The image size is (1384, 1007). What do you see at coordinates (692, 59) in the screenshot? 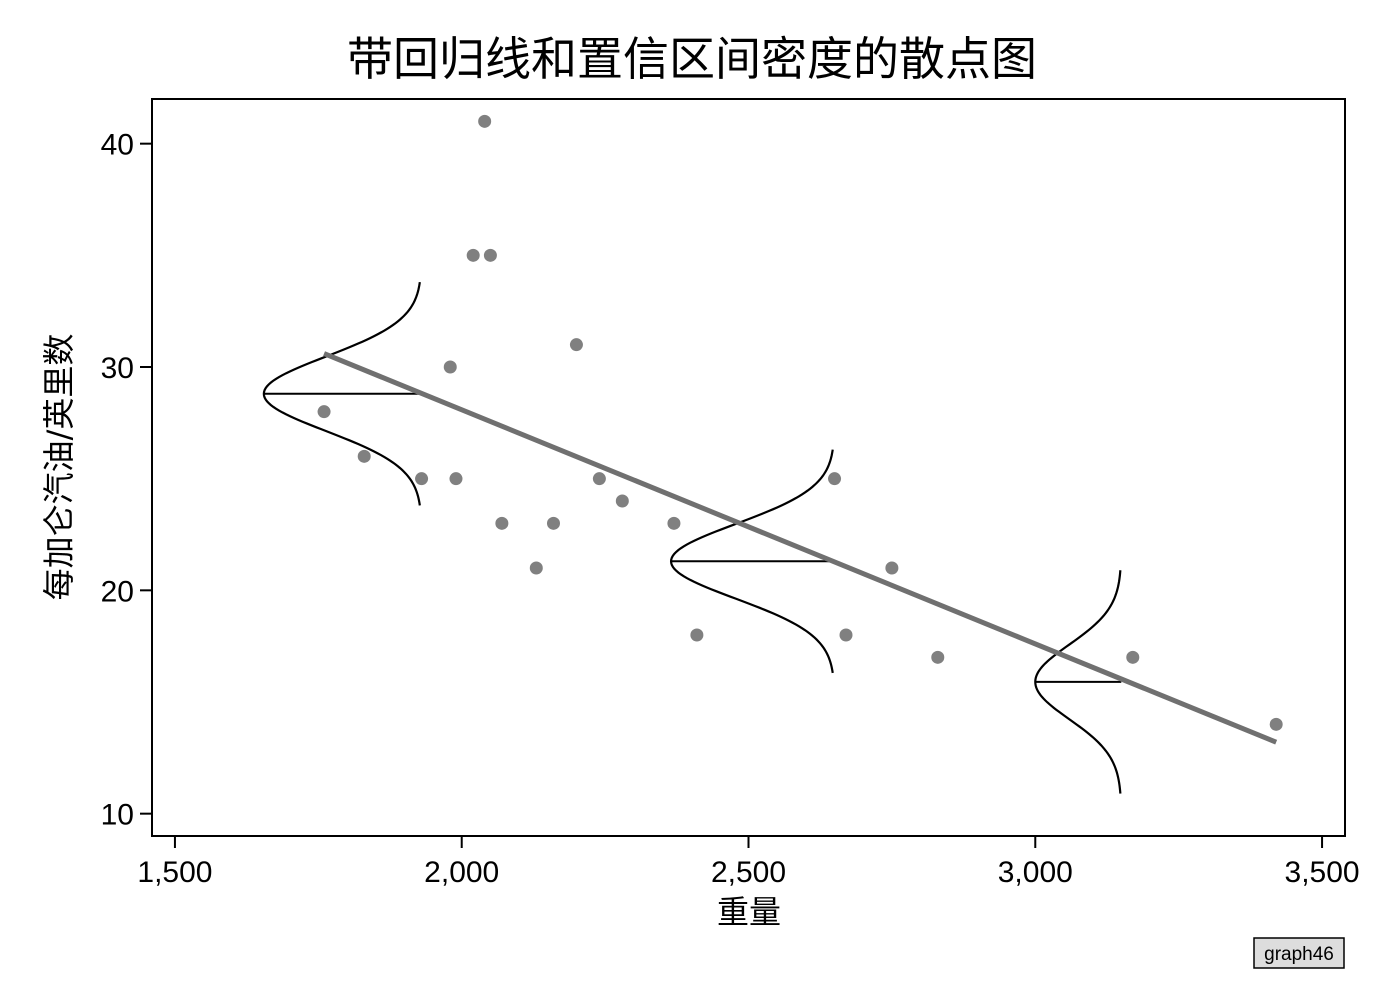
I see `chart-title: 带回归线和置信区间密度的散点图` at bounding box center [692, 59].